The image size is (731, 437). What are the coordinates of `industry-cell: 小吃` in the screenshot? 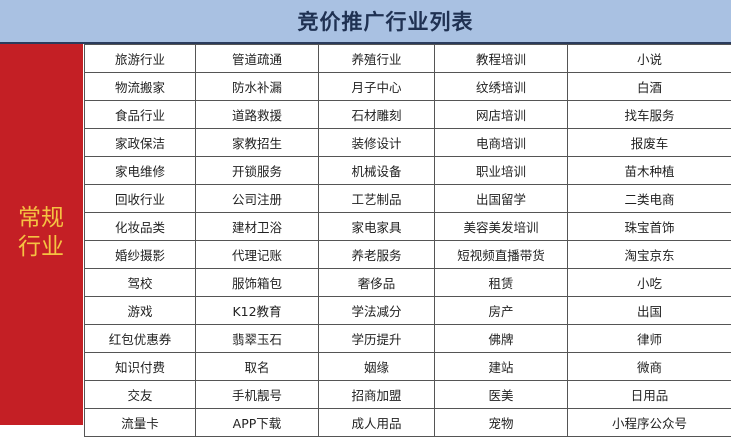 It's located at (649, 283).